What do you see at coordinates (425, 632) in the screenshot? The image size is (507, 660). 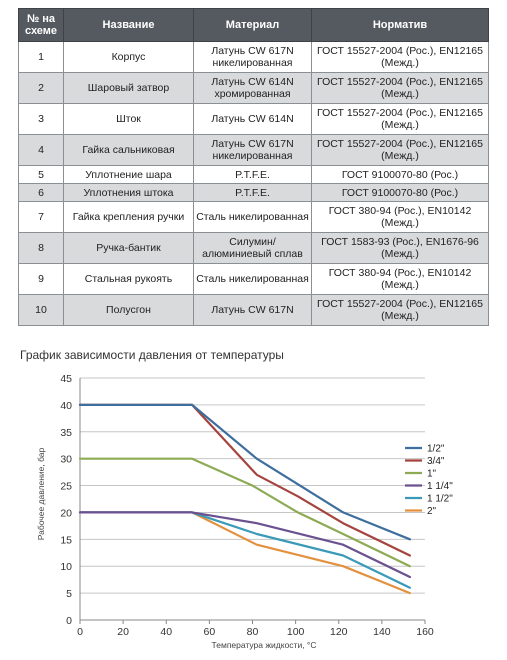 I see `x-tick-label: 160` at bounding box center [425, 632].